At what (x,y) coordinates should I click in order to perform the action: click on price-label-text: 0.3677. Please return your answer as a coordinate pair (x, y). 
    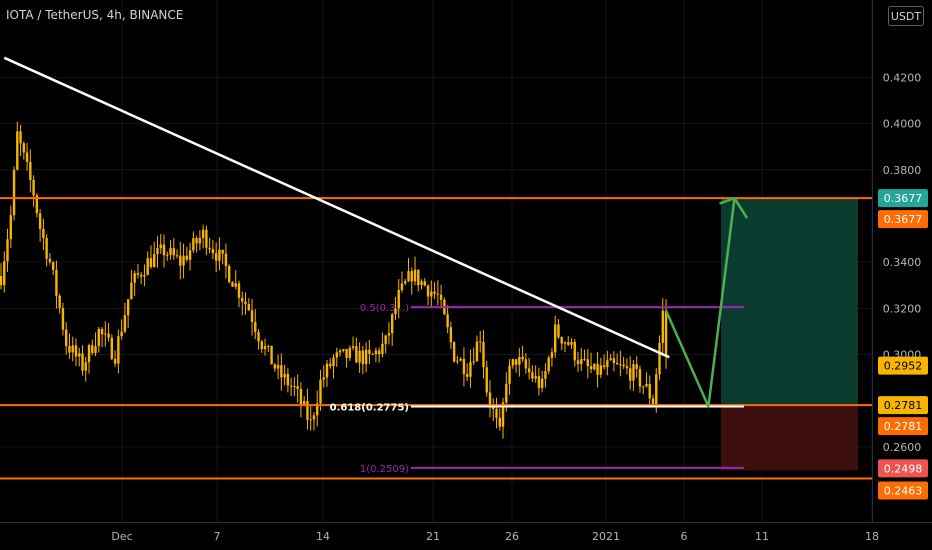
    Looking at the image, I should click on (903, 198).